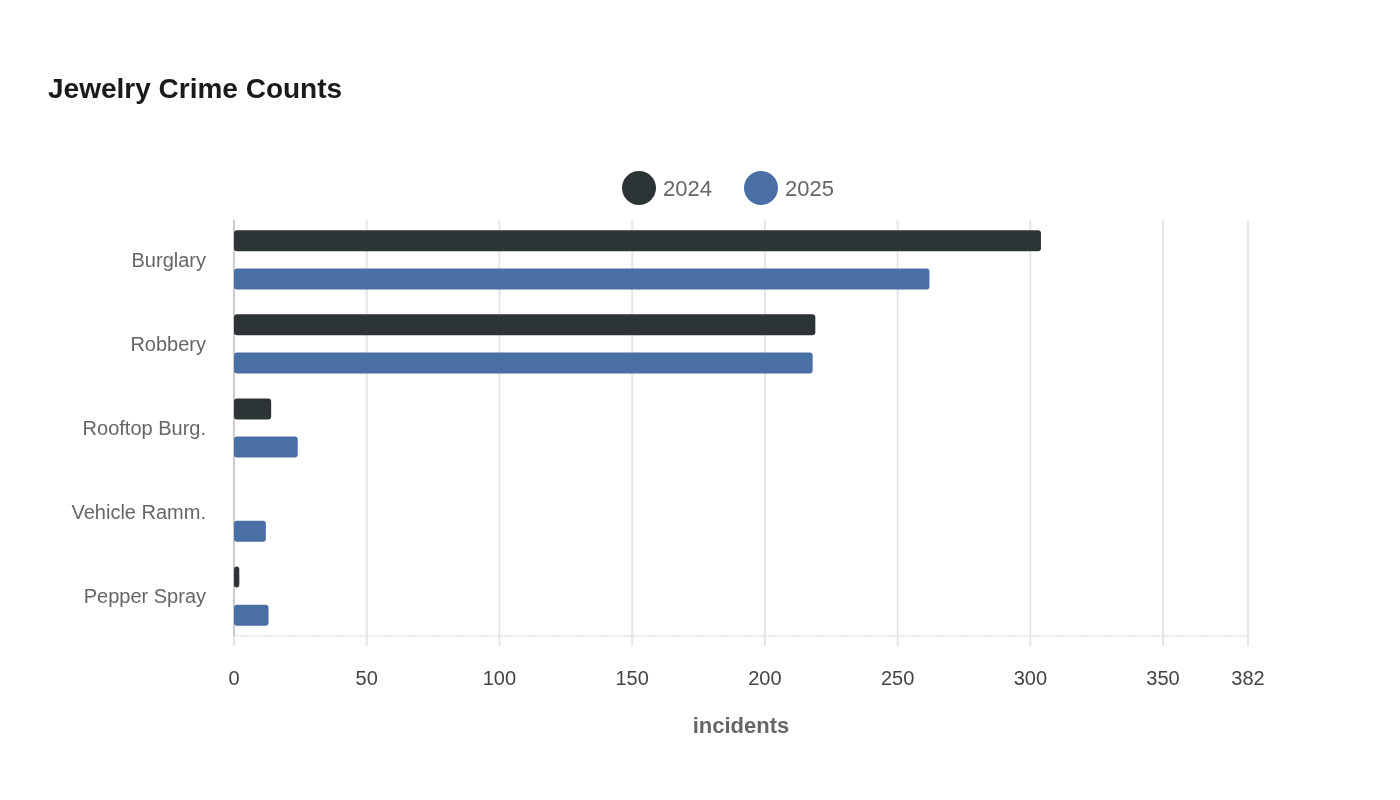 The image size is (1400, 800). Describe the element at coordinates (1030, 678) in the screenshot. I see `x-tick-label: 300` at that location.